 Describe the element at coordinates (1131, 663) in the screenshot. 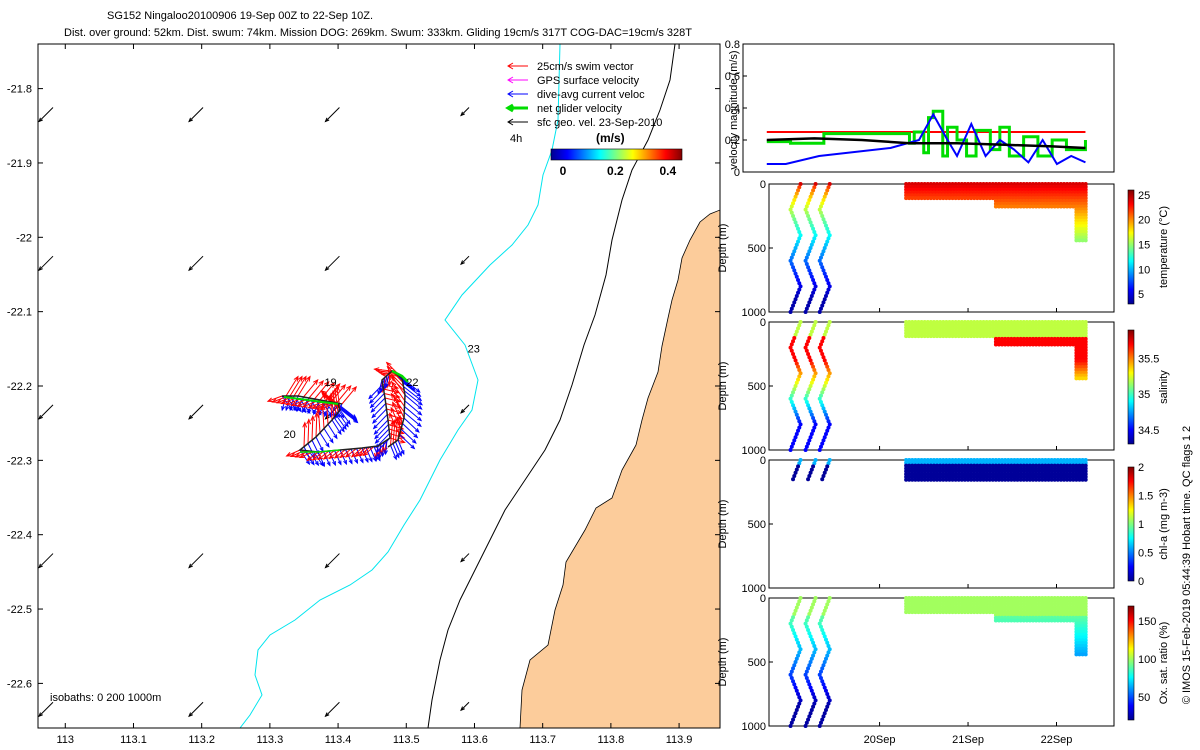

I see `section-colorbar` at that location.